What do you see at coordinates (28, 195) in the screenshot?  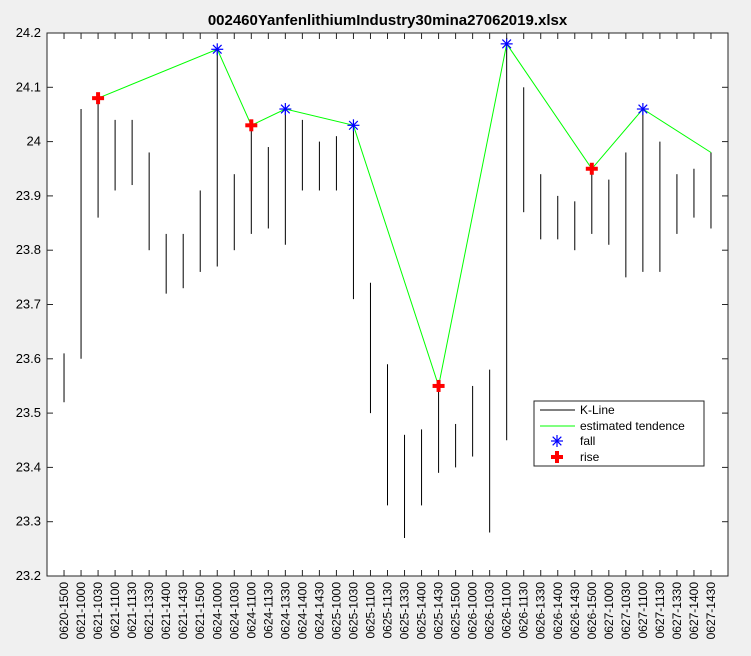 I see `y-tick-label: 23.9` at bounding box center [28, 195].